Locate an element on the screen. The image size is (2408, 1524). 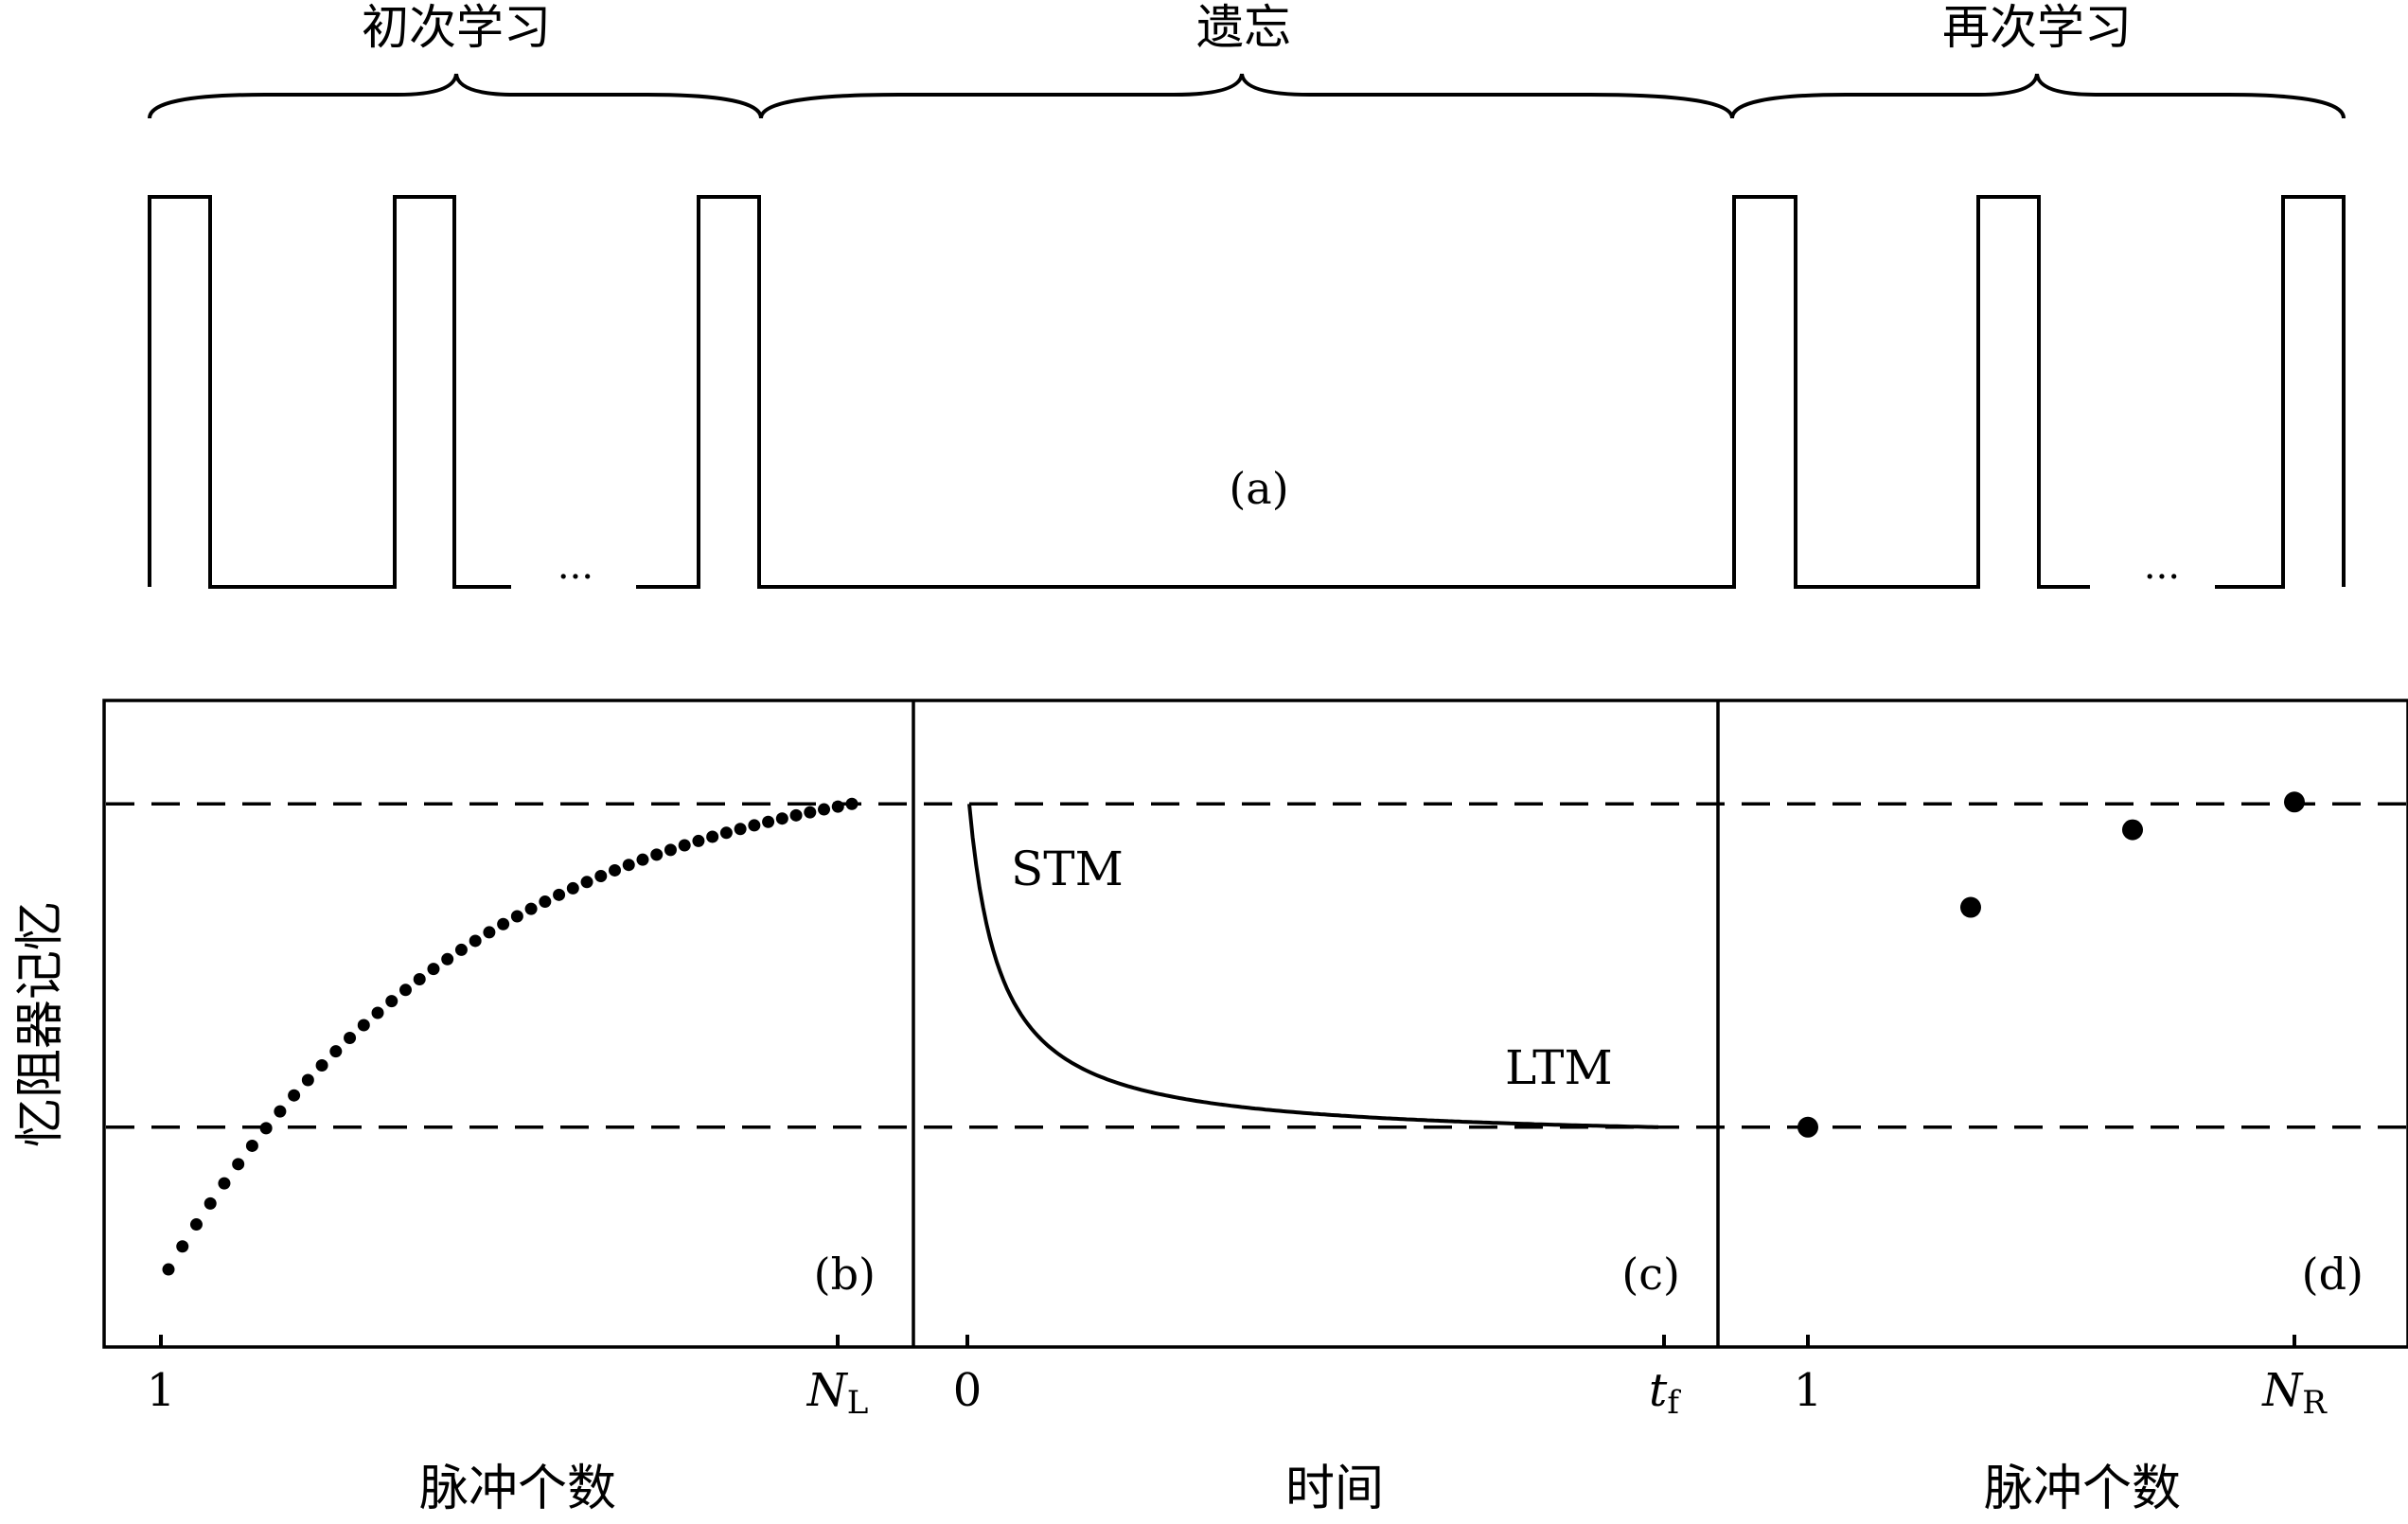
ellipsis-right: ··· is located at coordinates (2162, 578).